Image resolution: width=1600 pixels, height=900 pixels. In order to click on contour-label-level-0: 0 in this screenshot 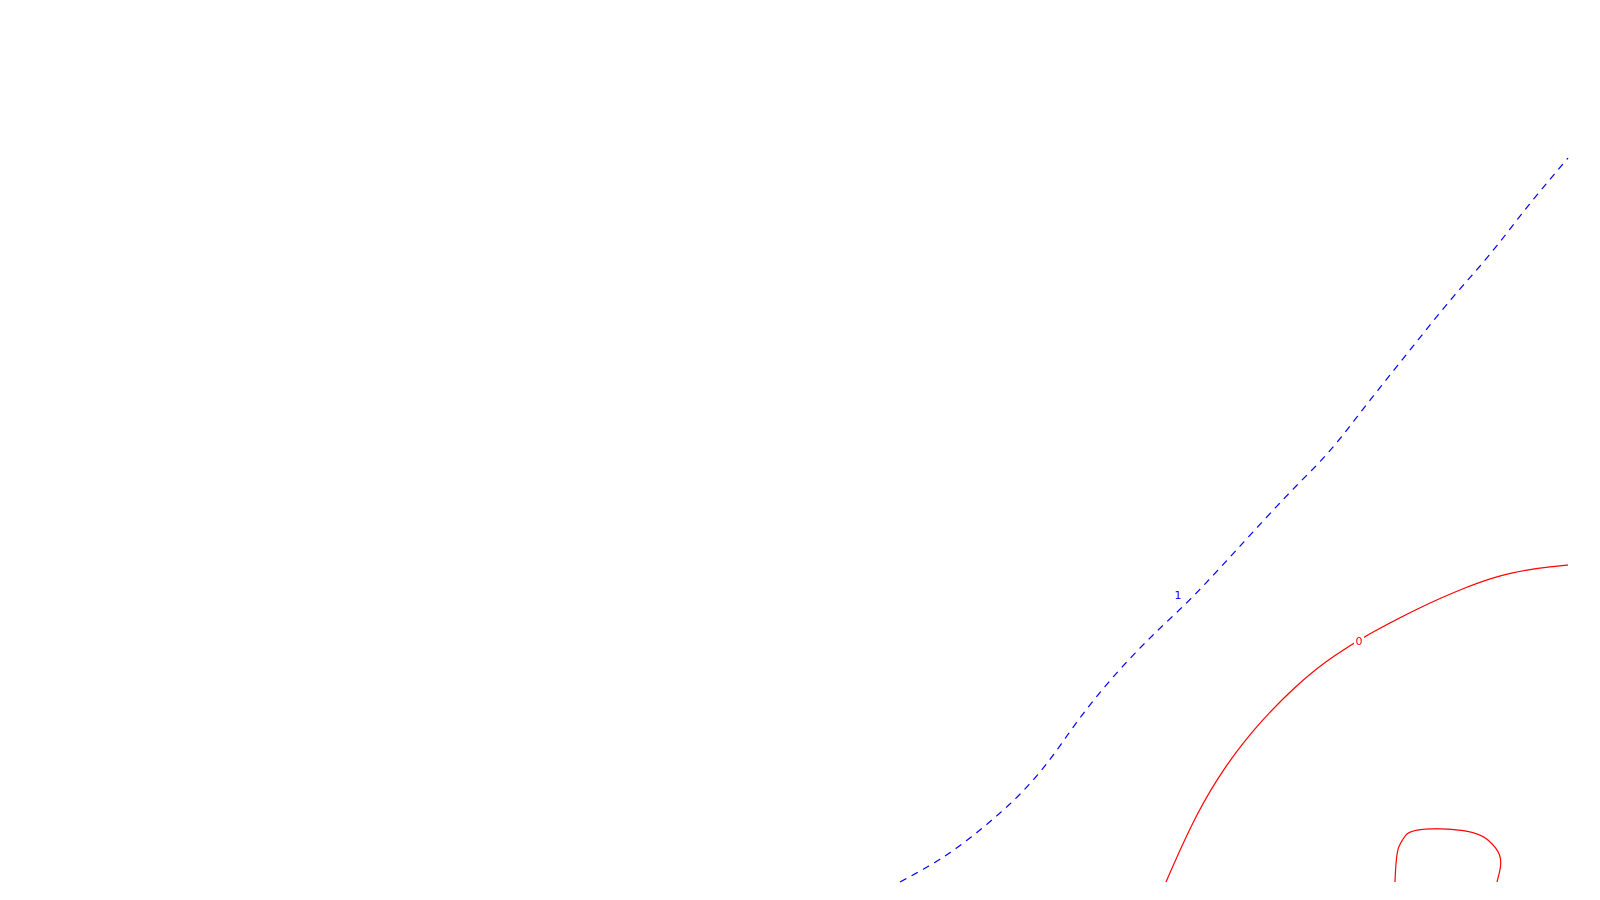, I will do `click(1359, 641)`.